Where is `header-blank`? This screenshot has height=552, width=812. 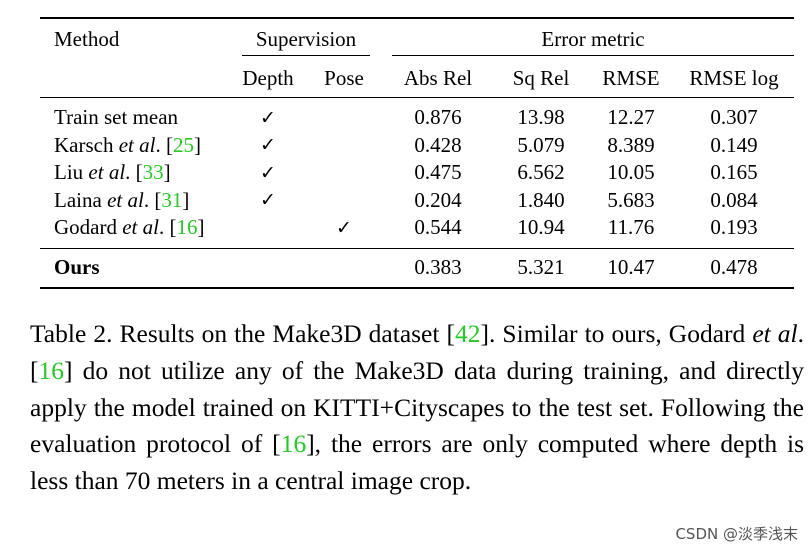 header-blank is located at coordinates (135, 78).